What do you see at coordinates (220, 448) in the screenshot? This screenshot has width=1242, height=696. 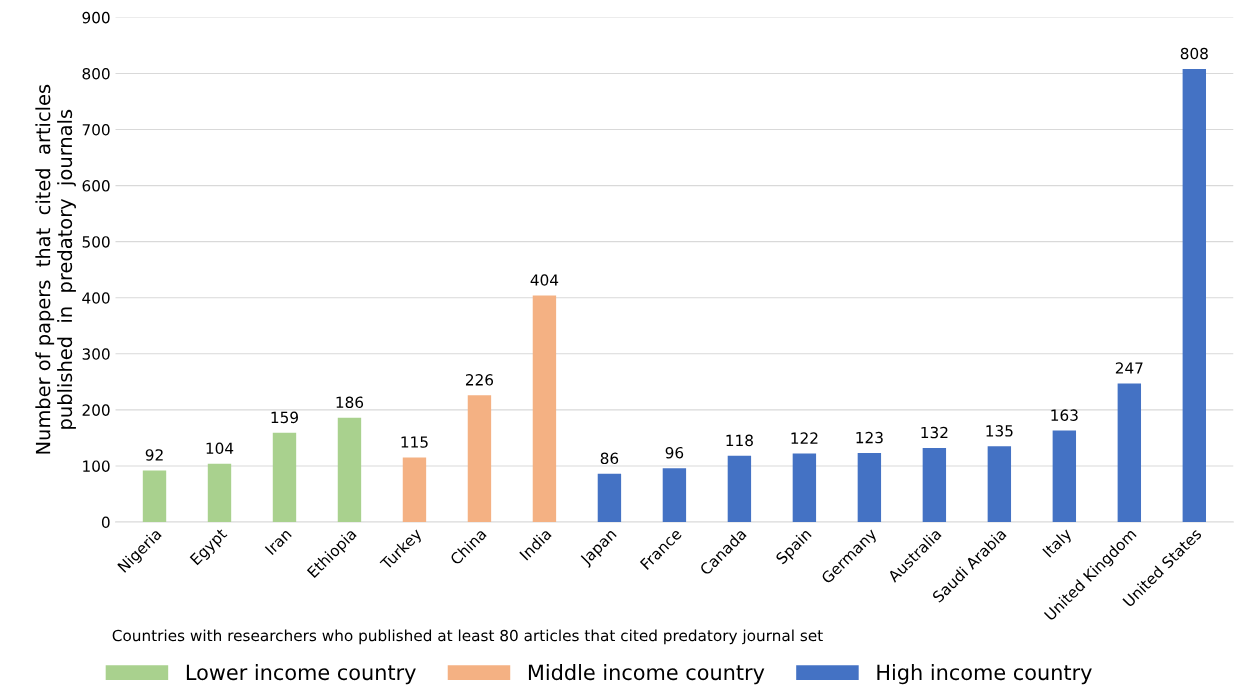 I see `data-label: 104` at bounding box center [220, 448].